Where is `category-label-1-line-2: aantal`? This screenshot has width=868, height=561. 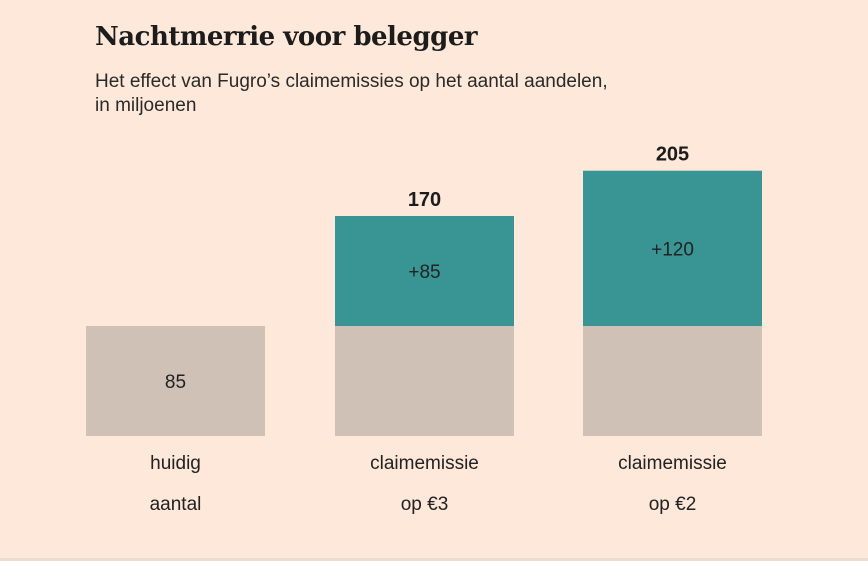 category-label-1-line-2: aantal is located at coordinates (176, 504).